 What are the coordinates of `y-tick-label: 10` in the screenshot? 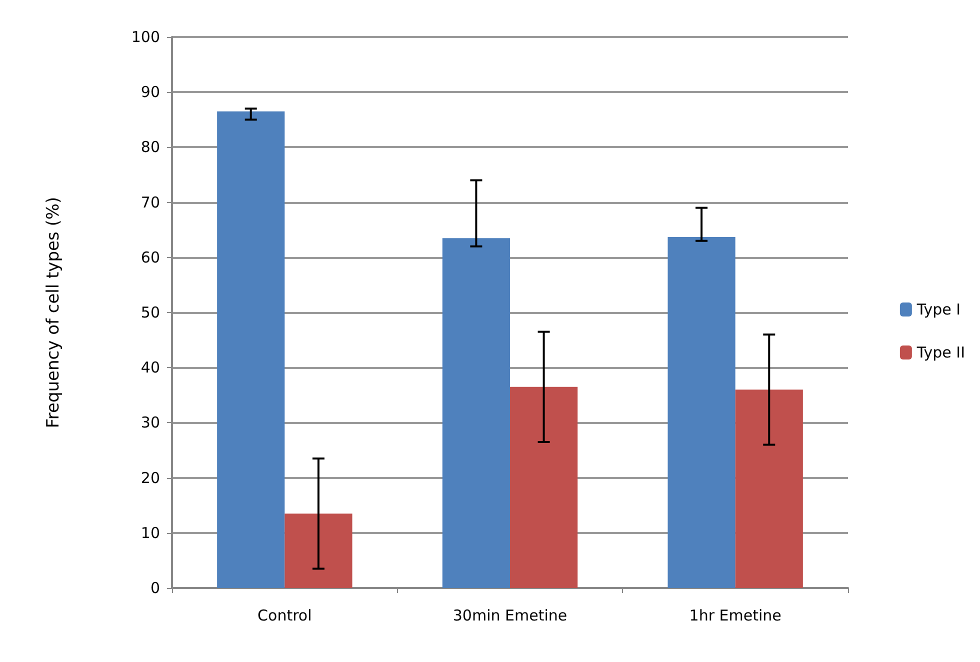 It's located at (150, 533).